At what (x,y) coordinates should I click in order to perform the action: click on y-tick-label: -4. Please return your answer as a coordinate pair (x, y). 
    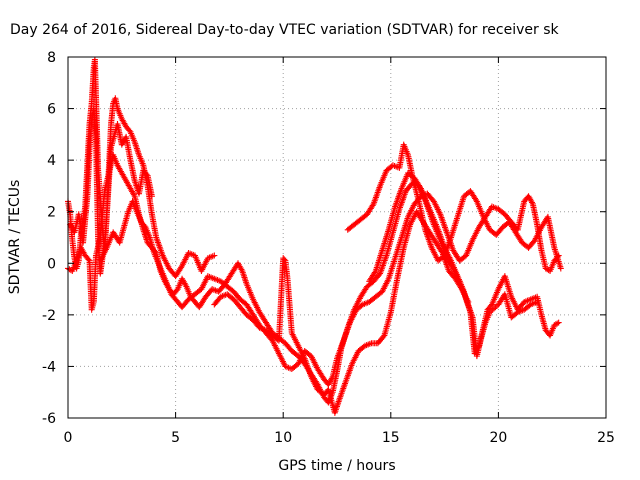
    Looking at the image, I should click on (49, 367).